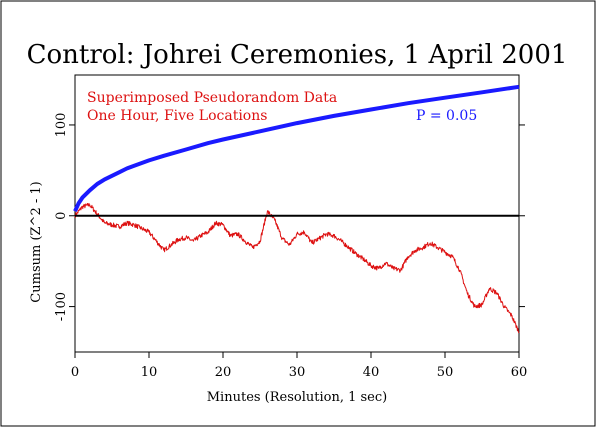 The height and width of the screenshot is (427, 596). I want to click on x-tick-label: 0, so click(75, 372).